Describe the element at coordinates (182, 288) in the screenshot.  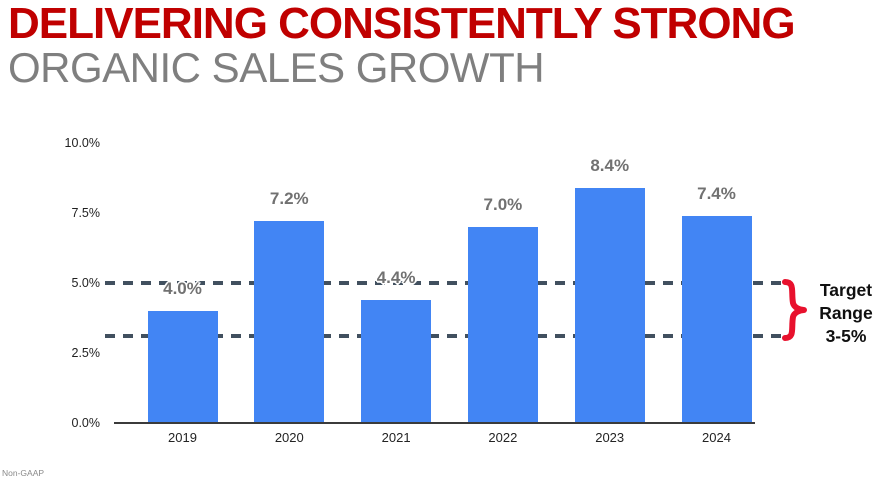
I see `bar-value-label: 4.0%` at that location.